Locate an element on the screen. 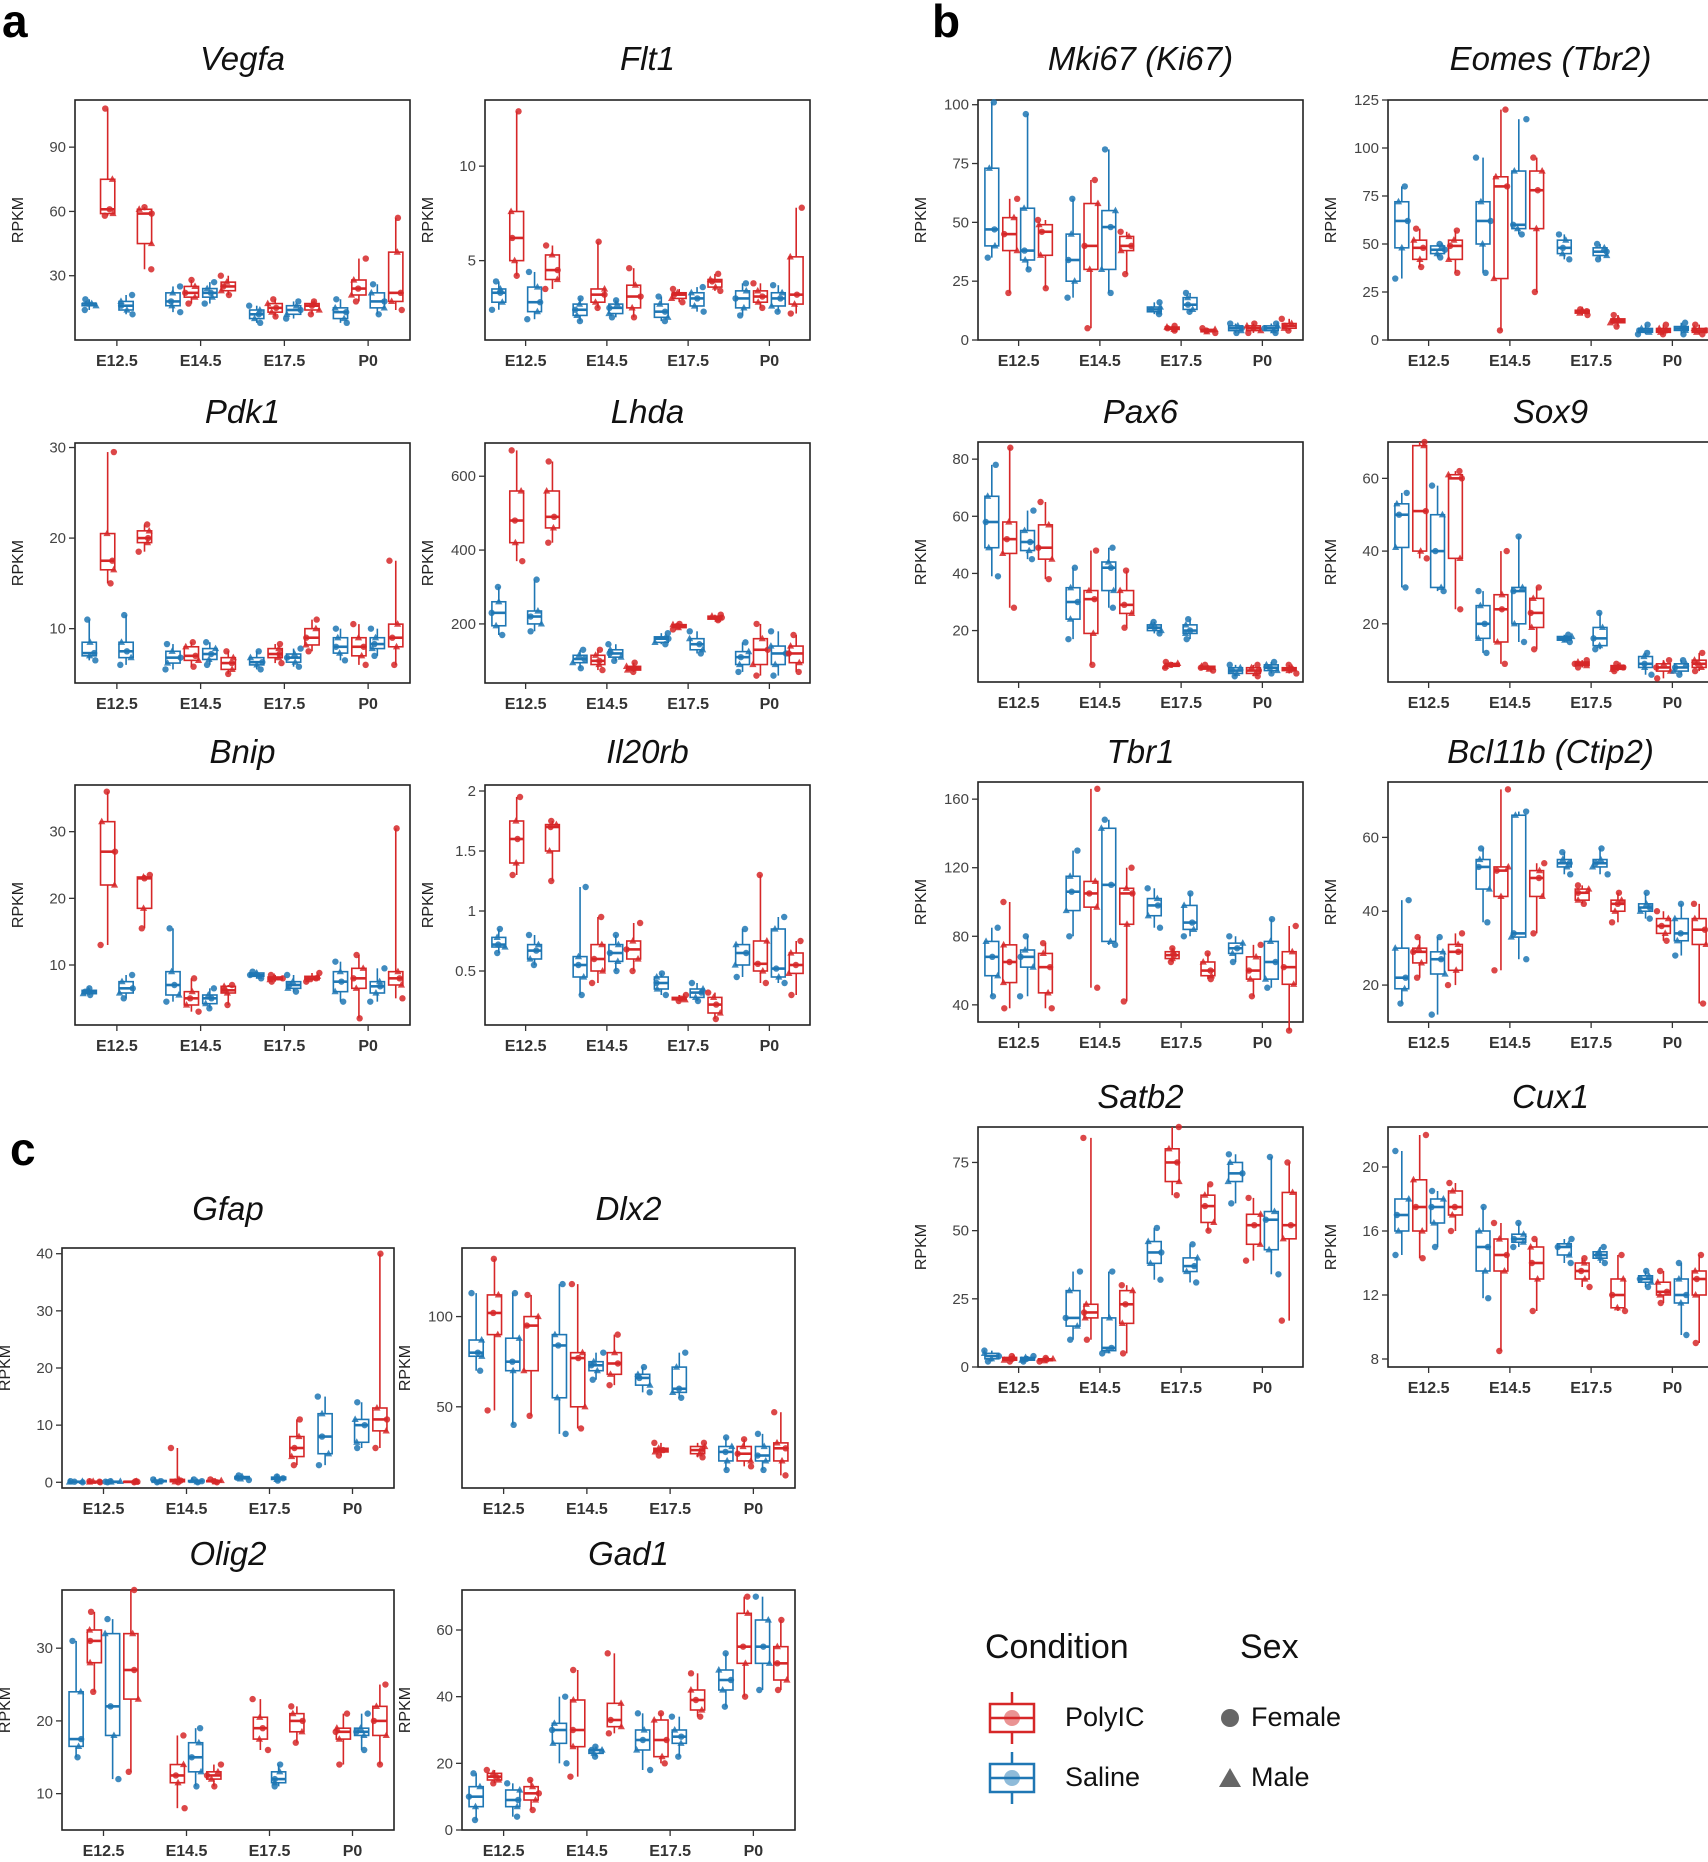  y-tick-label: 75 is located at coordinates (960, 1162).